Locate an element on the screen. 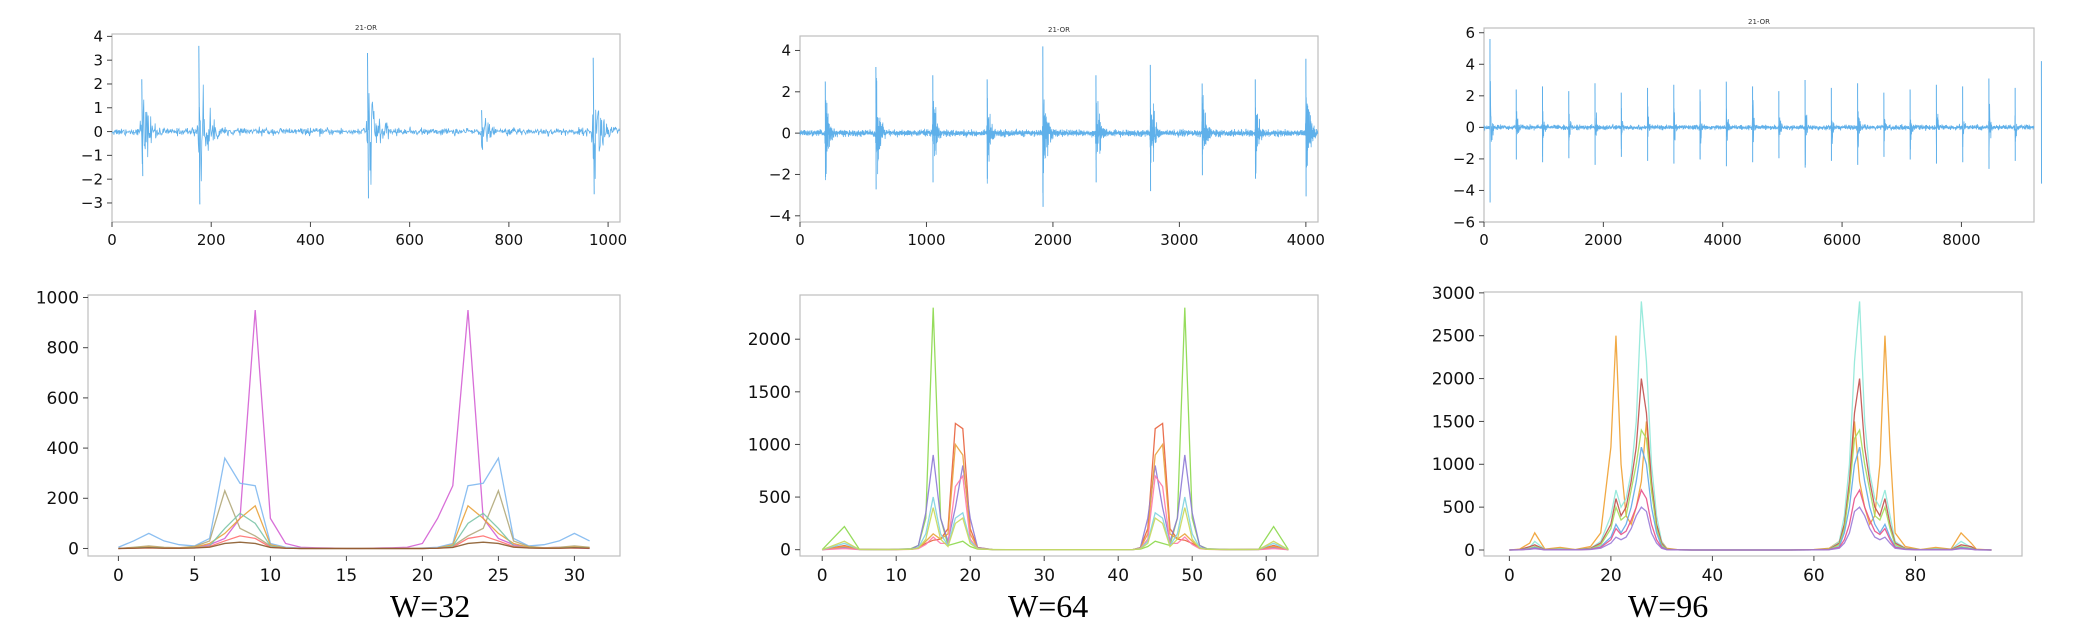 This screenshot has height=625, width=2094. y-tick-label: 3000 is located at coordinates (1453, 294).